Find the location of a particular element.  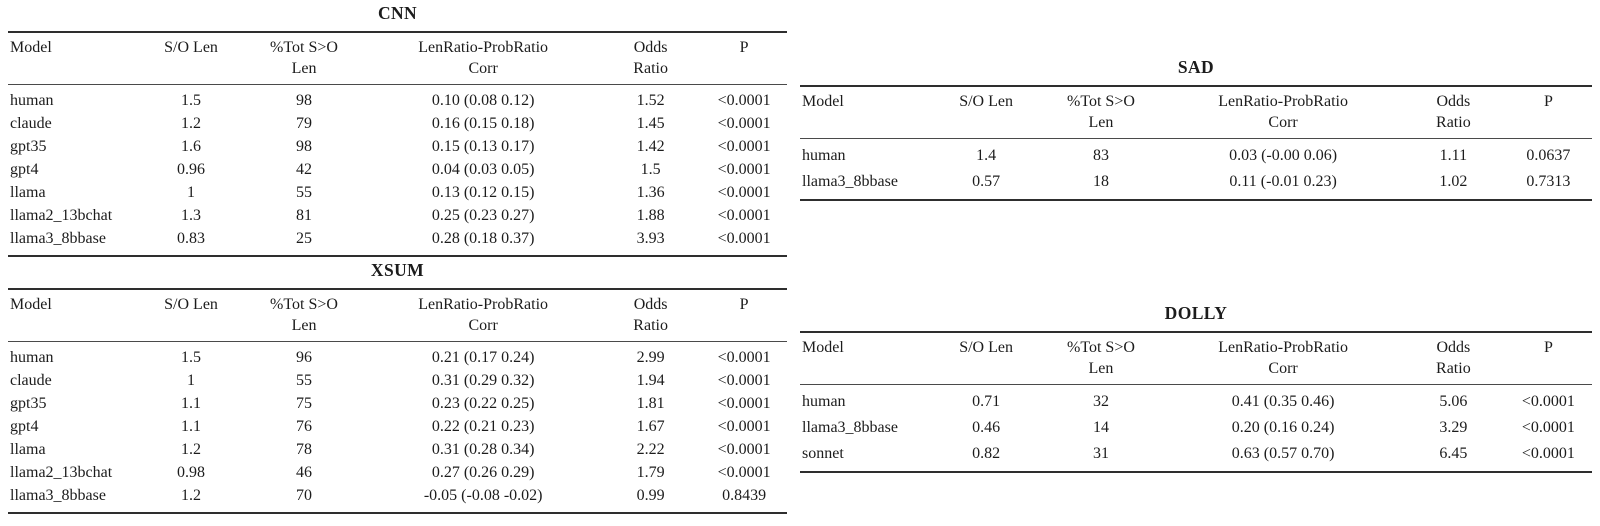

table-cell: sonnet is located at coordinates (823, 453).